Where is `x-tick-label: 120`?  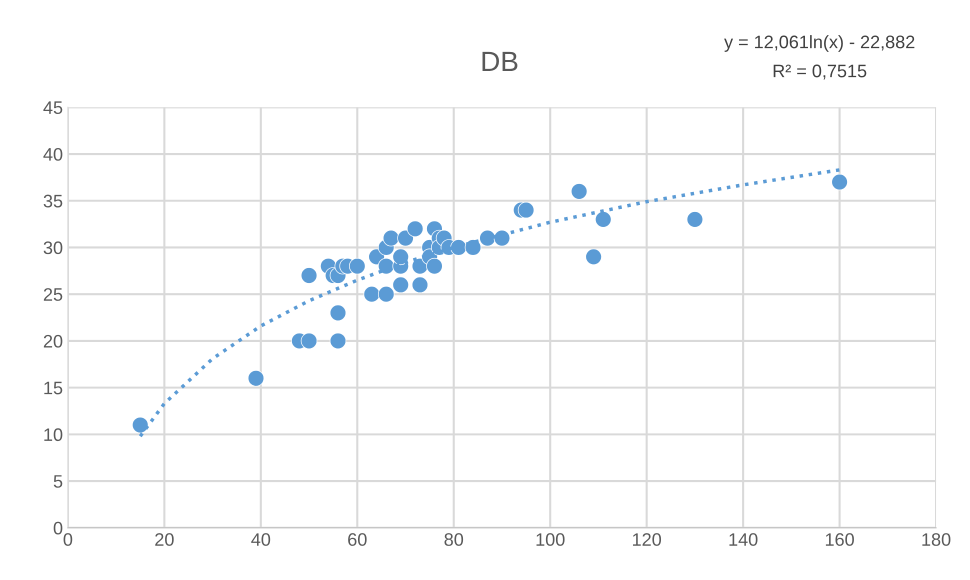
x-tick-label: 120 is located at coordinates (647, 539).